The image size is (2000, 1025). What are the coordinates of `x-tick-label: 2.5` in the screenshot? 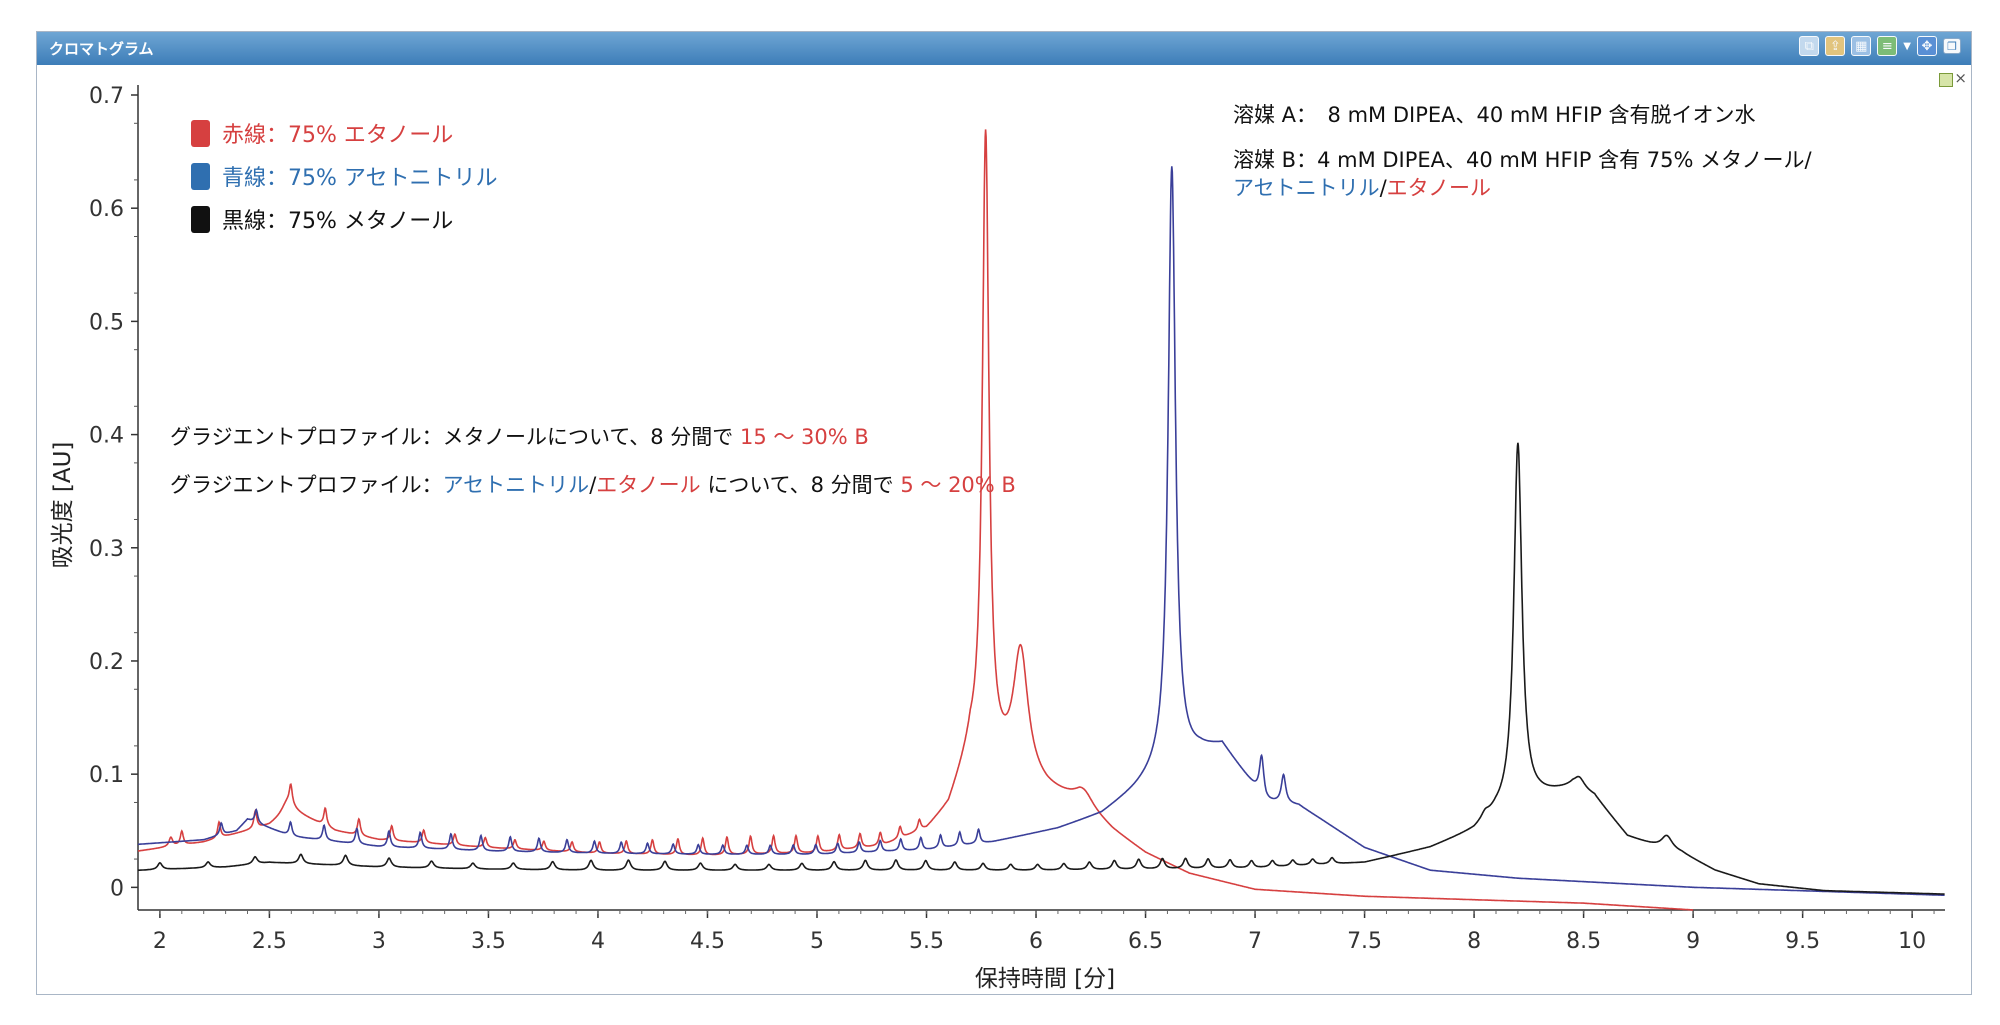 It's located at (269, 941).